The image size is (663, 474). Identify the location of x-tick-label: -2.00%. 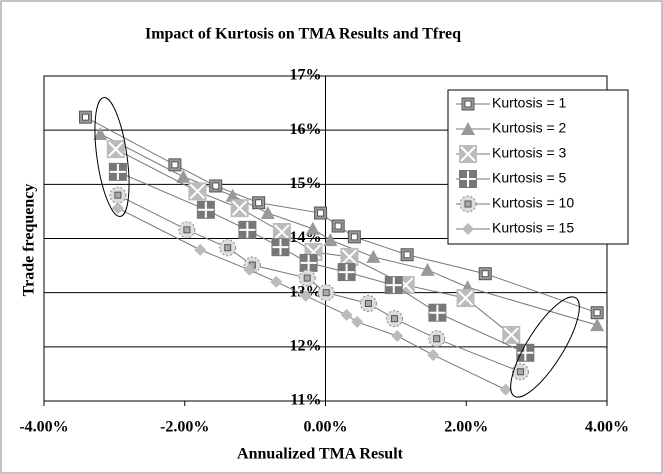
(184, 427).